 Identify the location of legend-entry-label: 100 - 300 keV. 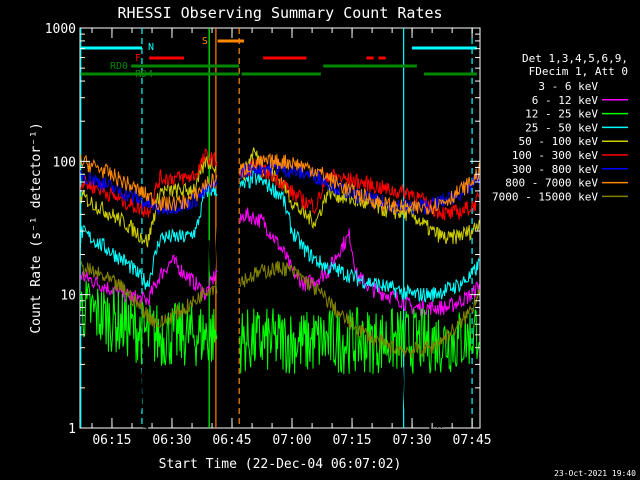
(555, 155).